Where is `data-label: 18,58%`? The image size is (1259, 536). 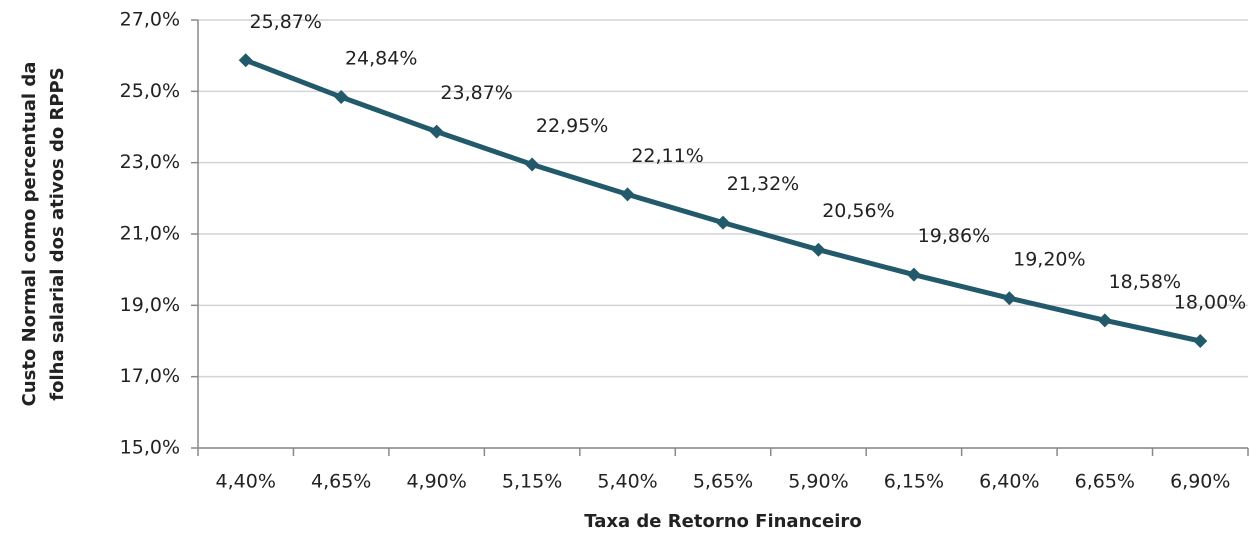 data-label: 18,58% is located at coordinates (1145, 282).